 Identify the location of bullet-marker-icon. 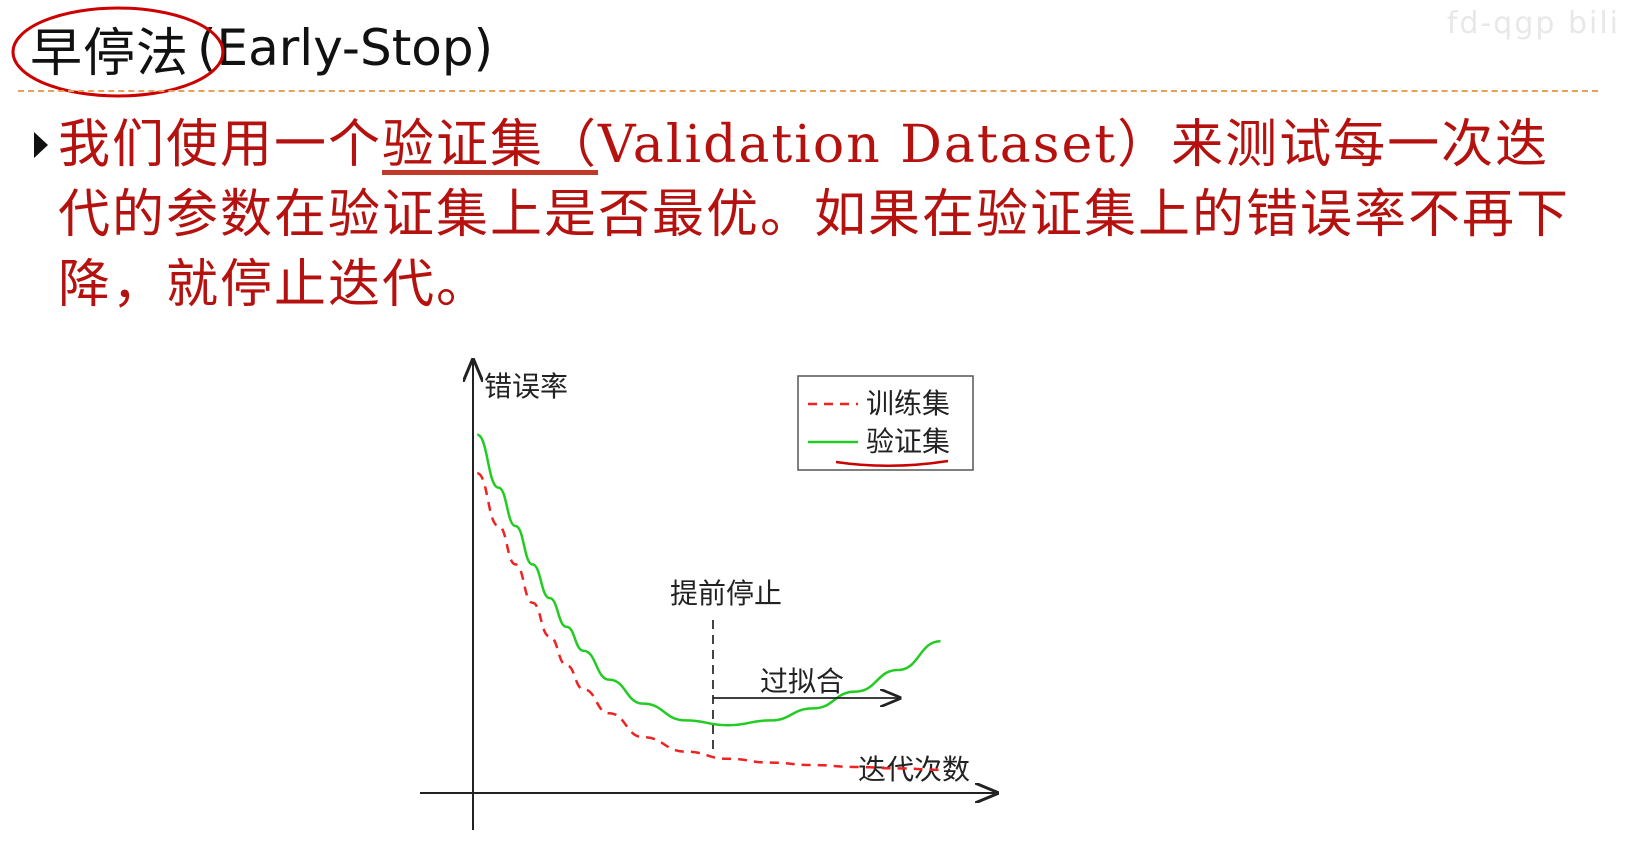
(41, 145).